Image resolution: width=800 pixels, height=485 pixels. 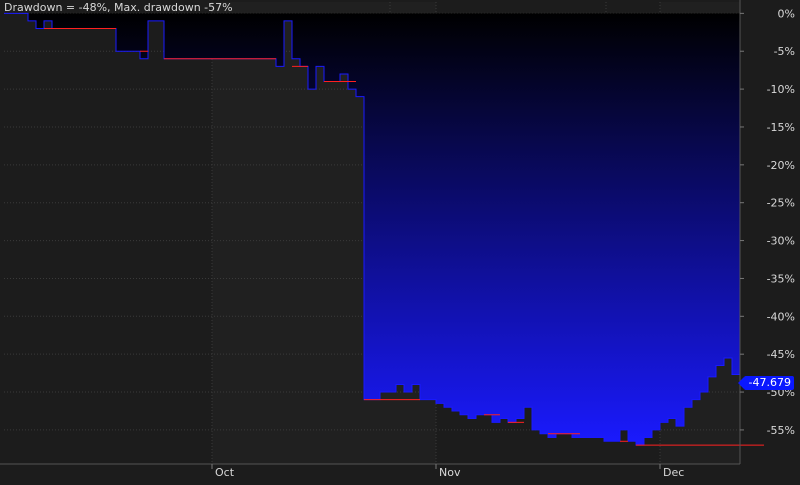 What do you see at coordinates (225, 472) in the screenshot?
I see `x-tick-label: Oct` at bounding box center [225, 472].